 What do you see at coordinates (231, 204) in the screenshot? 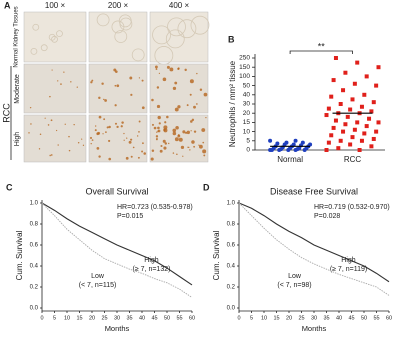
I see `y-tick-label: 1.0` at bounding box center [231, 204].